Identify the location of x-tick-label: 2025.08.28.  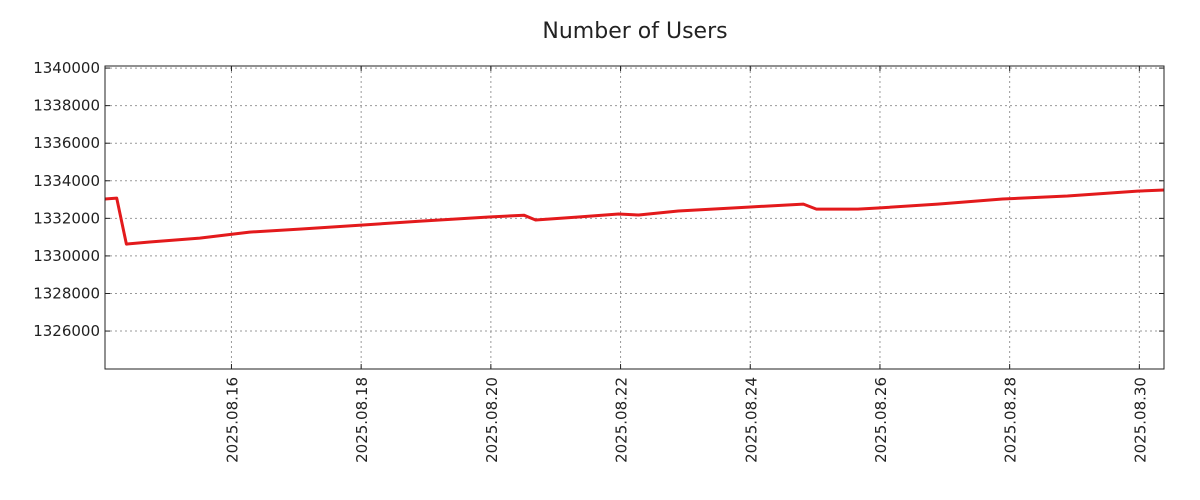
(1011, 420).